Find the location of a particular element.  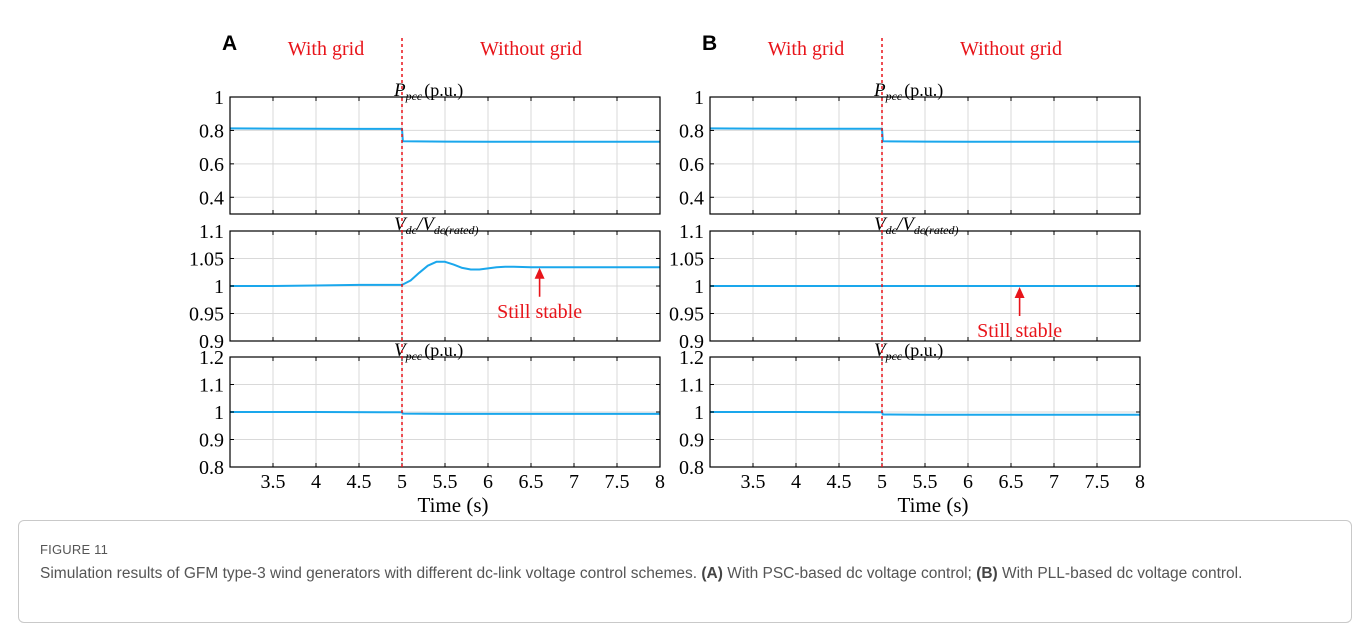

x-tick-label: 6.5 is located at coordinates (1011, 482).